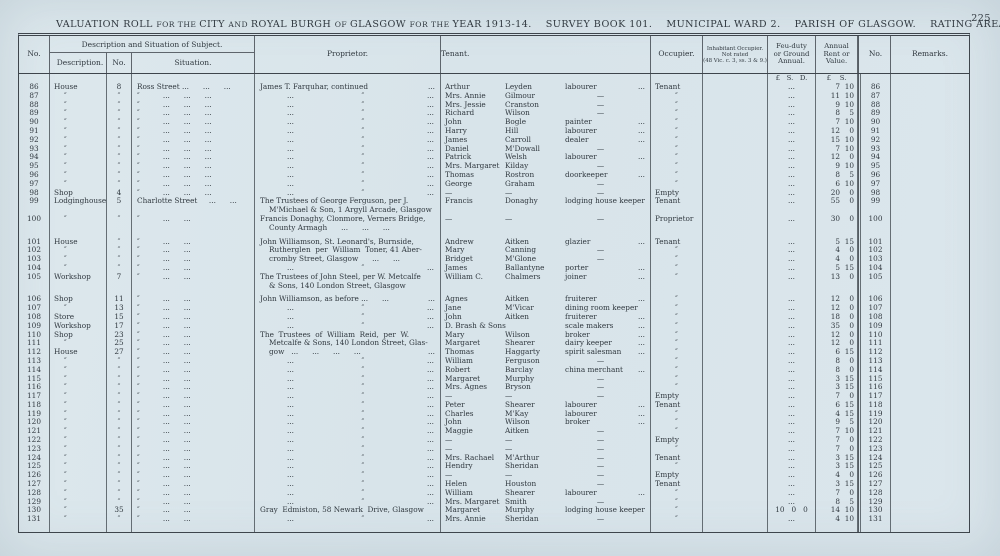  What do you see at coordinates (119, 87) in the screenshot?
I see `cell-house-no: 8` at bounding box center [119, 87].